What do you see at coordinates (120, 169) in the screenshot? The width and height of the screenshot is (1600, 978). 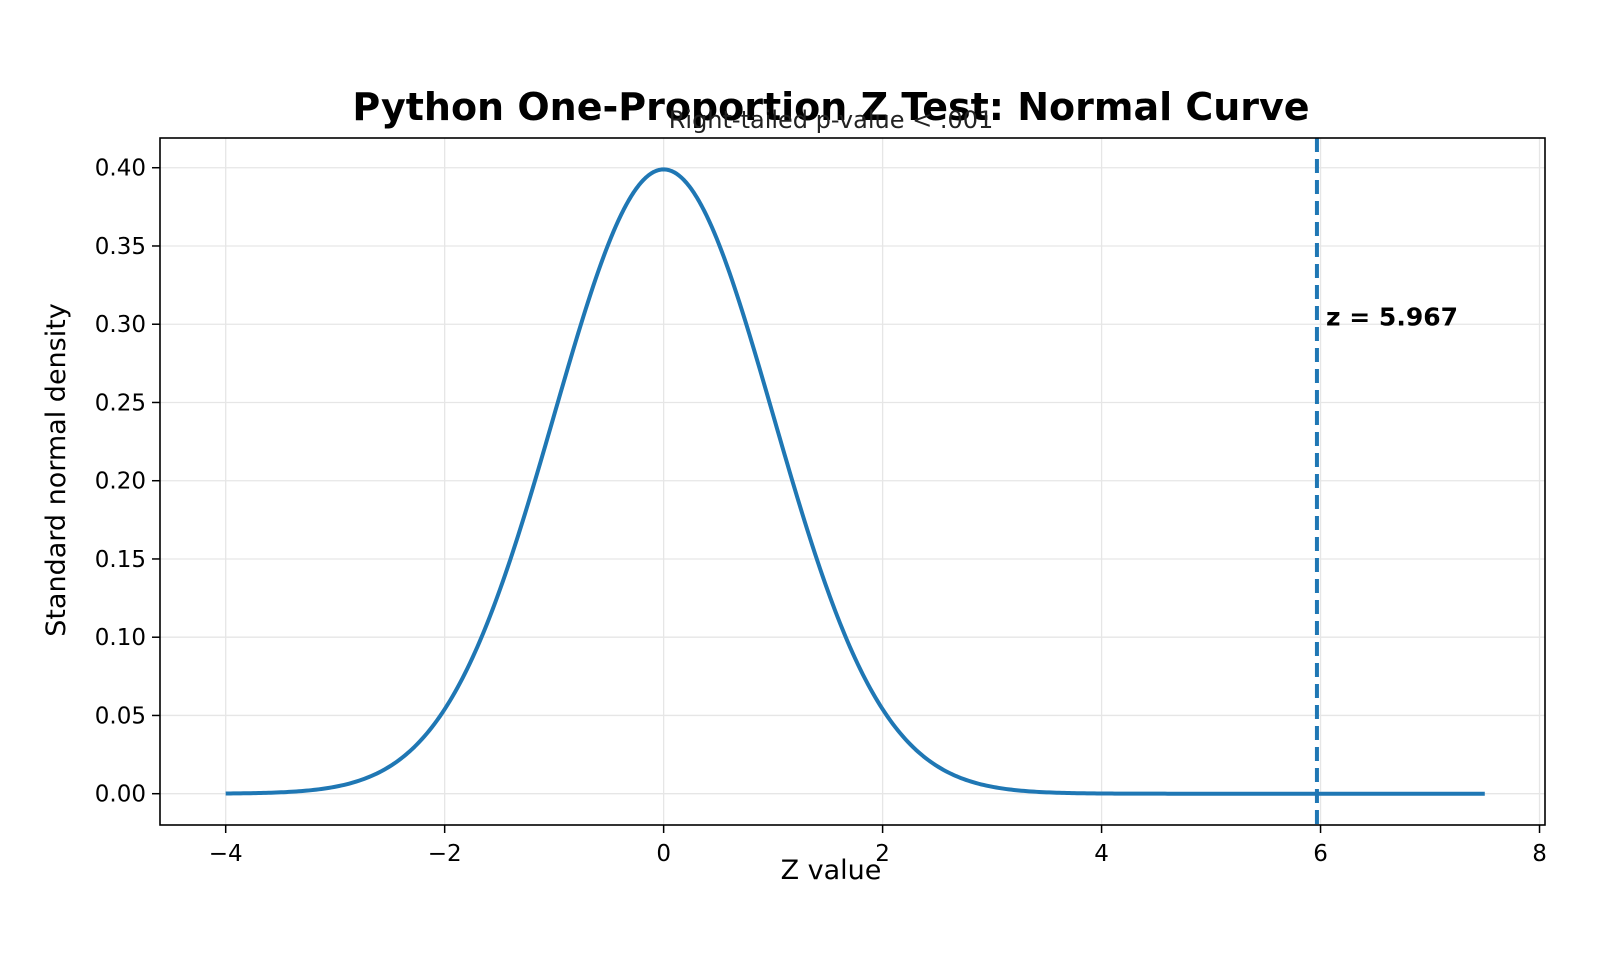 I see `y-tick-label: 0.40` at bounding box center [120, 169].